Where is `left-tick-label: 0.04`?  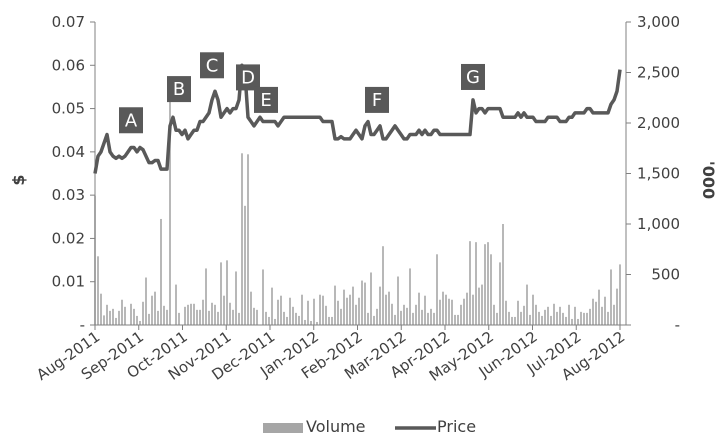 left-tick-label: 0.04 is located at coordinates (68, 152).